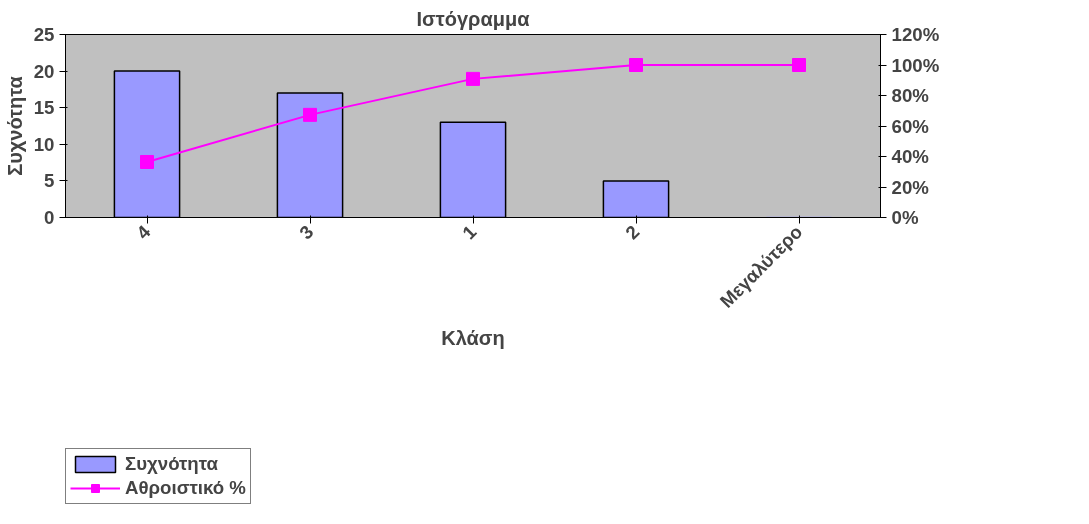  What do you see at coordinates (44, 34) in the screenshot?
I see `y-tick-label: 25` at bounding box center [44, 34].